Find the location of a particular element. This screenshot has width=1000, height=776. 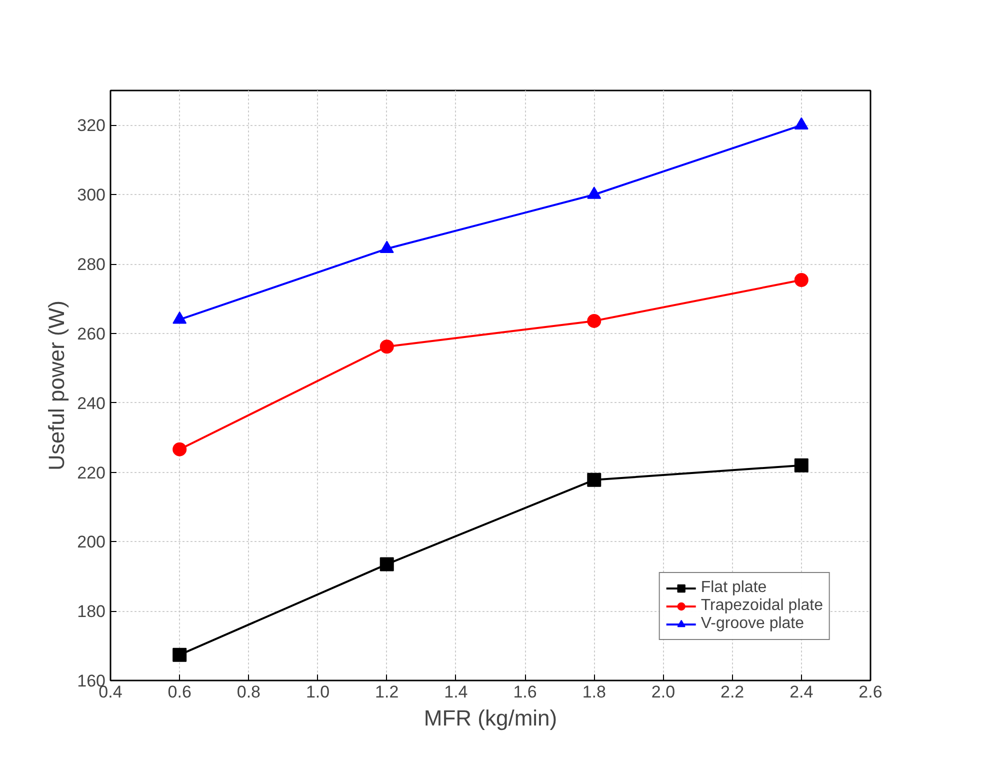

x-axis-title: MFR (kg/min) is located at coordinates (491, 718).